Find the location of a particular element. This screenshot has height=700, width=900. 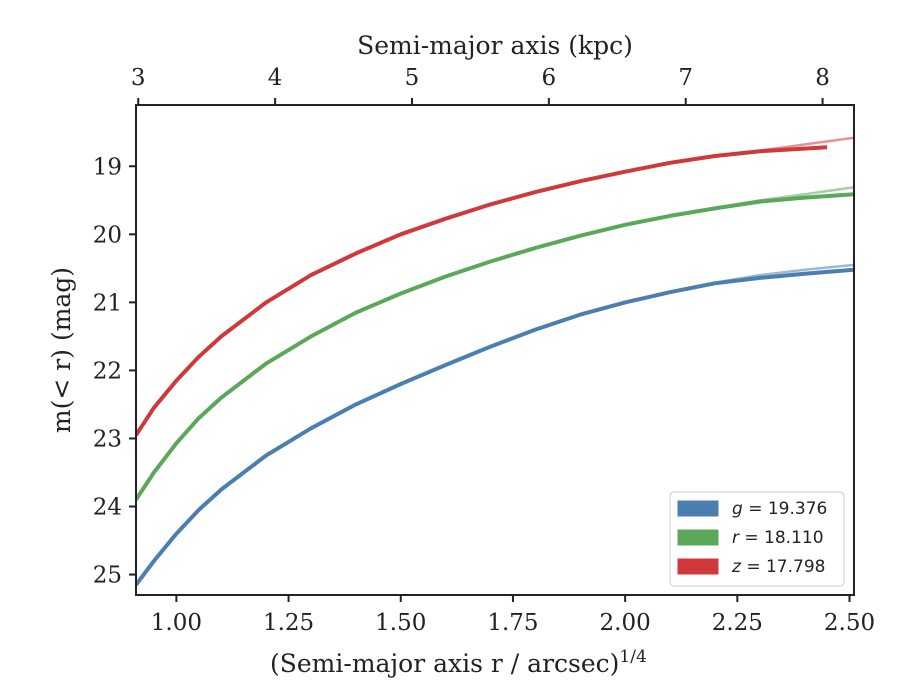

legend-swatch-z is located at coordinates (698, 566).